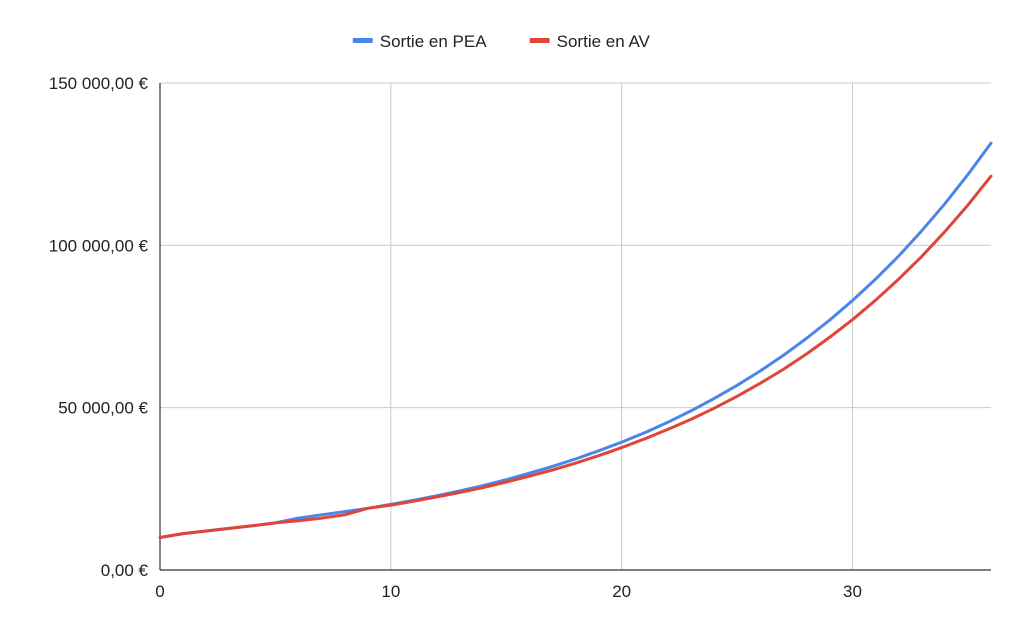 The width and height of the screenshot is (1024, 633). Describe the element at coordinates (501, 41) in the screenshot. I see `legend: Sortie en PEA Sortie en AV` at that location.